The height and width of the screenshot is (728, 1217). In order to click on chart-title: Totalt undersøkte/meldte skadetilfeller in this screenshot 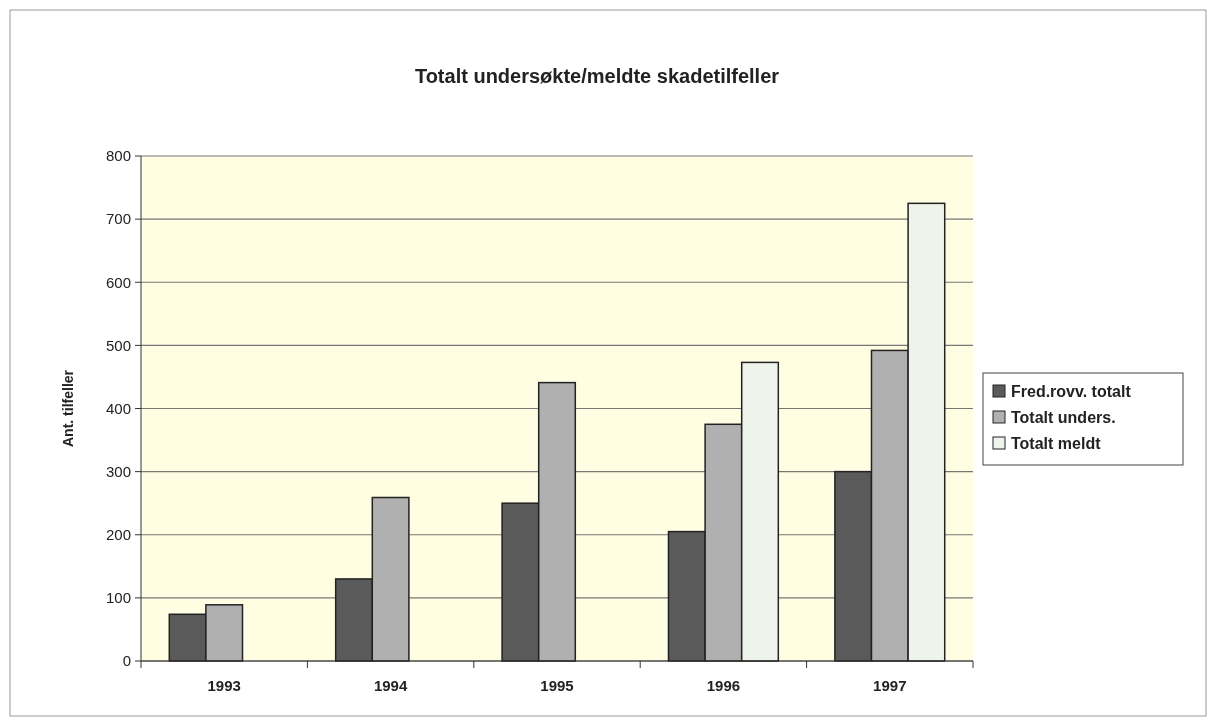, I will do `click(597, 76)`.